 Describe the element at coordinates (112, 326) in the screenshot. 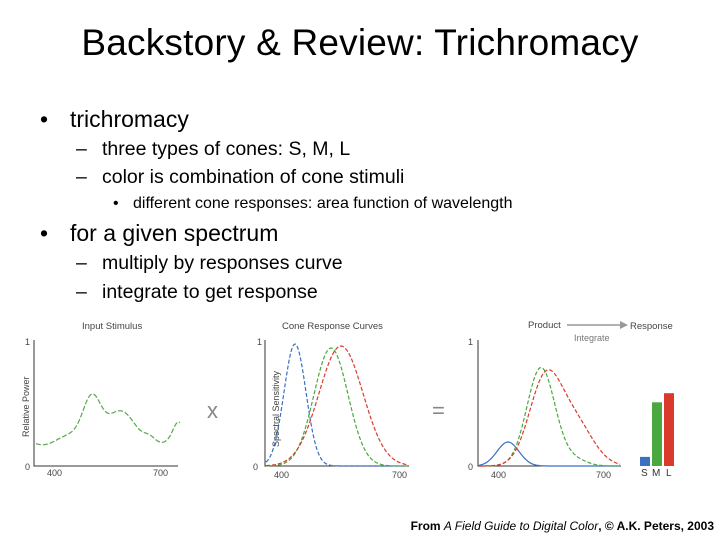

I see `panel1-title: Input Stimulus` at that location.